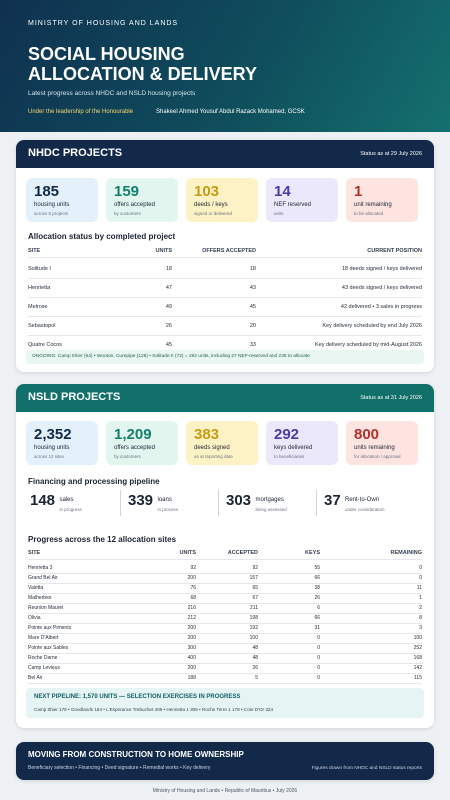  Describe the element at coordinates (374, 448) in the screenshot. I see `kpi-label: units remaining` at that location.